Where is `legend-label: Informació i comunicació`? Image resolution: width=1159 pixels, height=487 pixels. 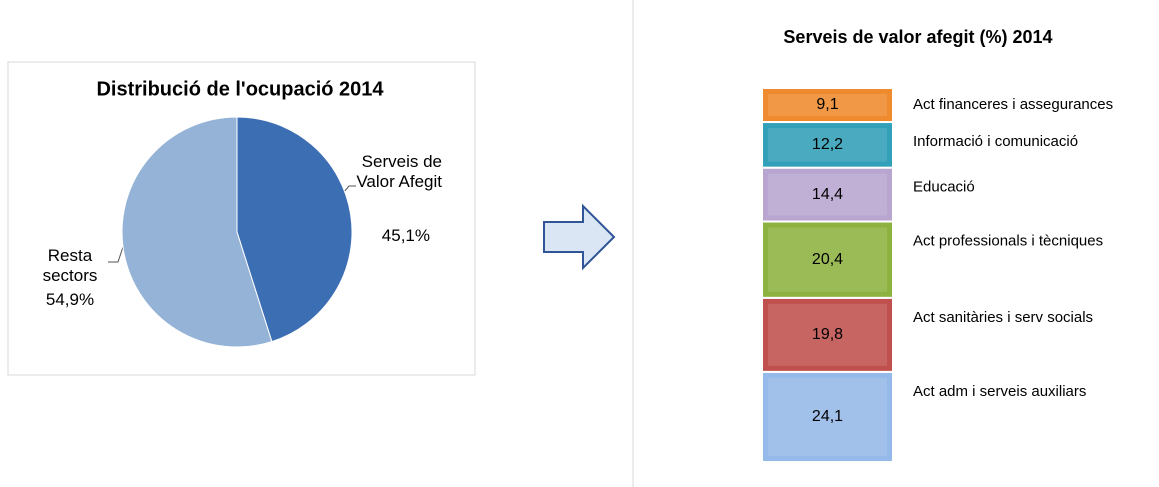
legend-label: Informació i comunicació is located at coordinates (995, 141).